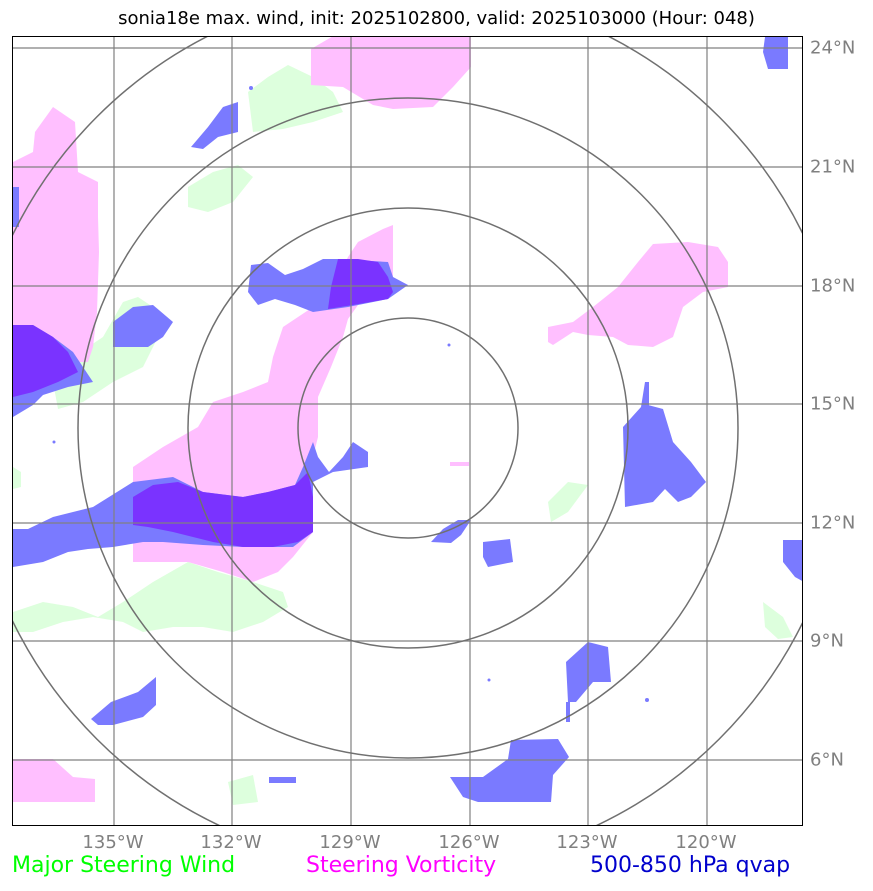 This screenshot has height=891, width=873. What do you see at coordinates (587, 842) in the screenshot?
I see `lon-label: 123°W` at bounding box center [587, 842].